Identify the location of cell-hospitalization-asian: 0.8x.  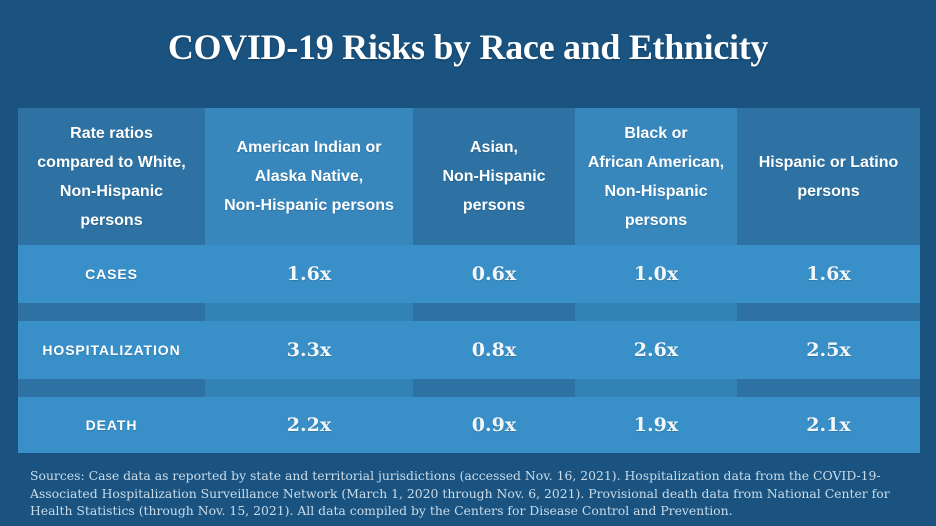
(494, 350).